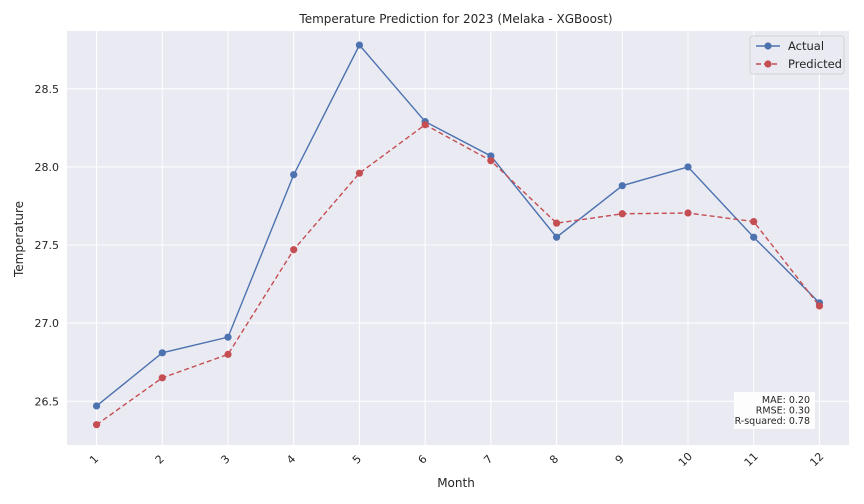 Image resolution: width=864 pixels, height=504 pixels. I want to click on x-tick-label: 8, so click(554, 459).